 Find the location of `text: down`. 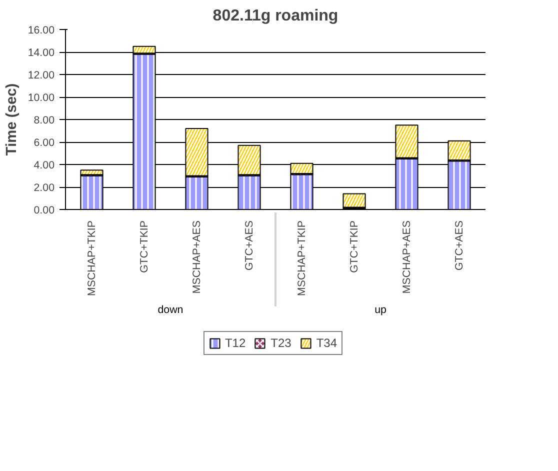

text: down is located at coordinates (171, 310).